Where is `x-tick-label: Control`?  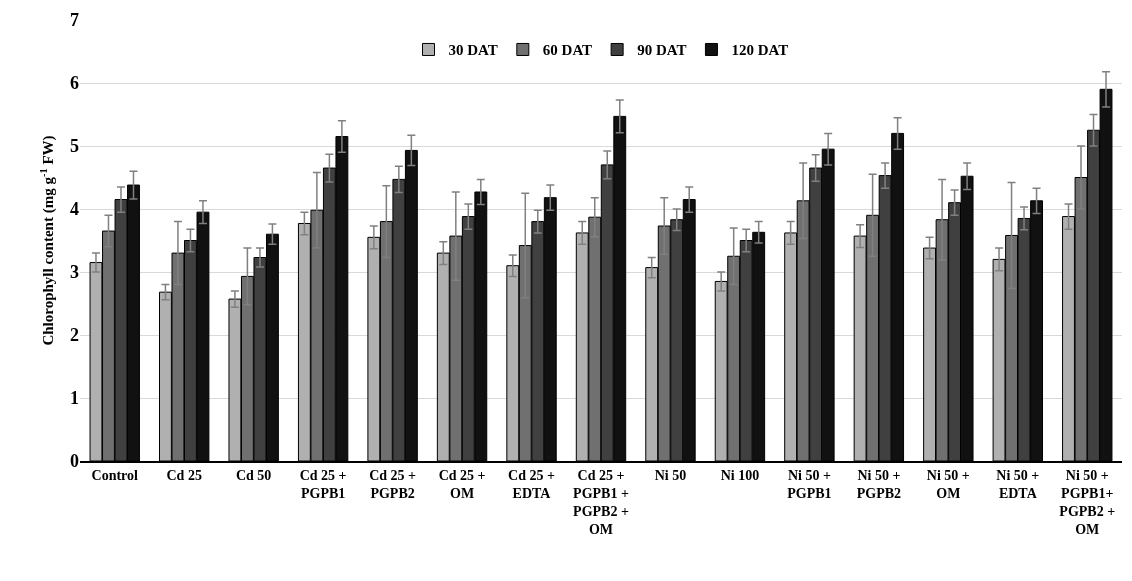 x-tick-label: Control is located at coordinates (115, 475).